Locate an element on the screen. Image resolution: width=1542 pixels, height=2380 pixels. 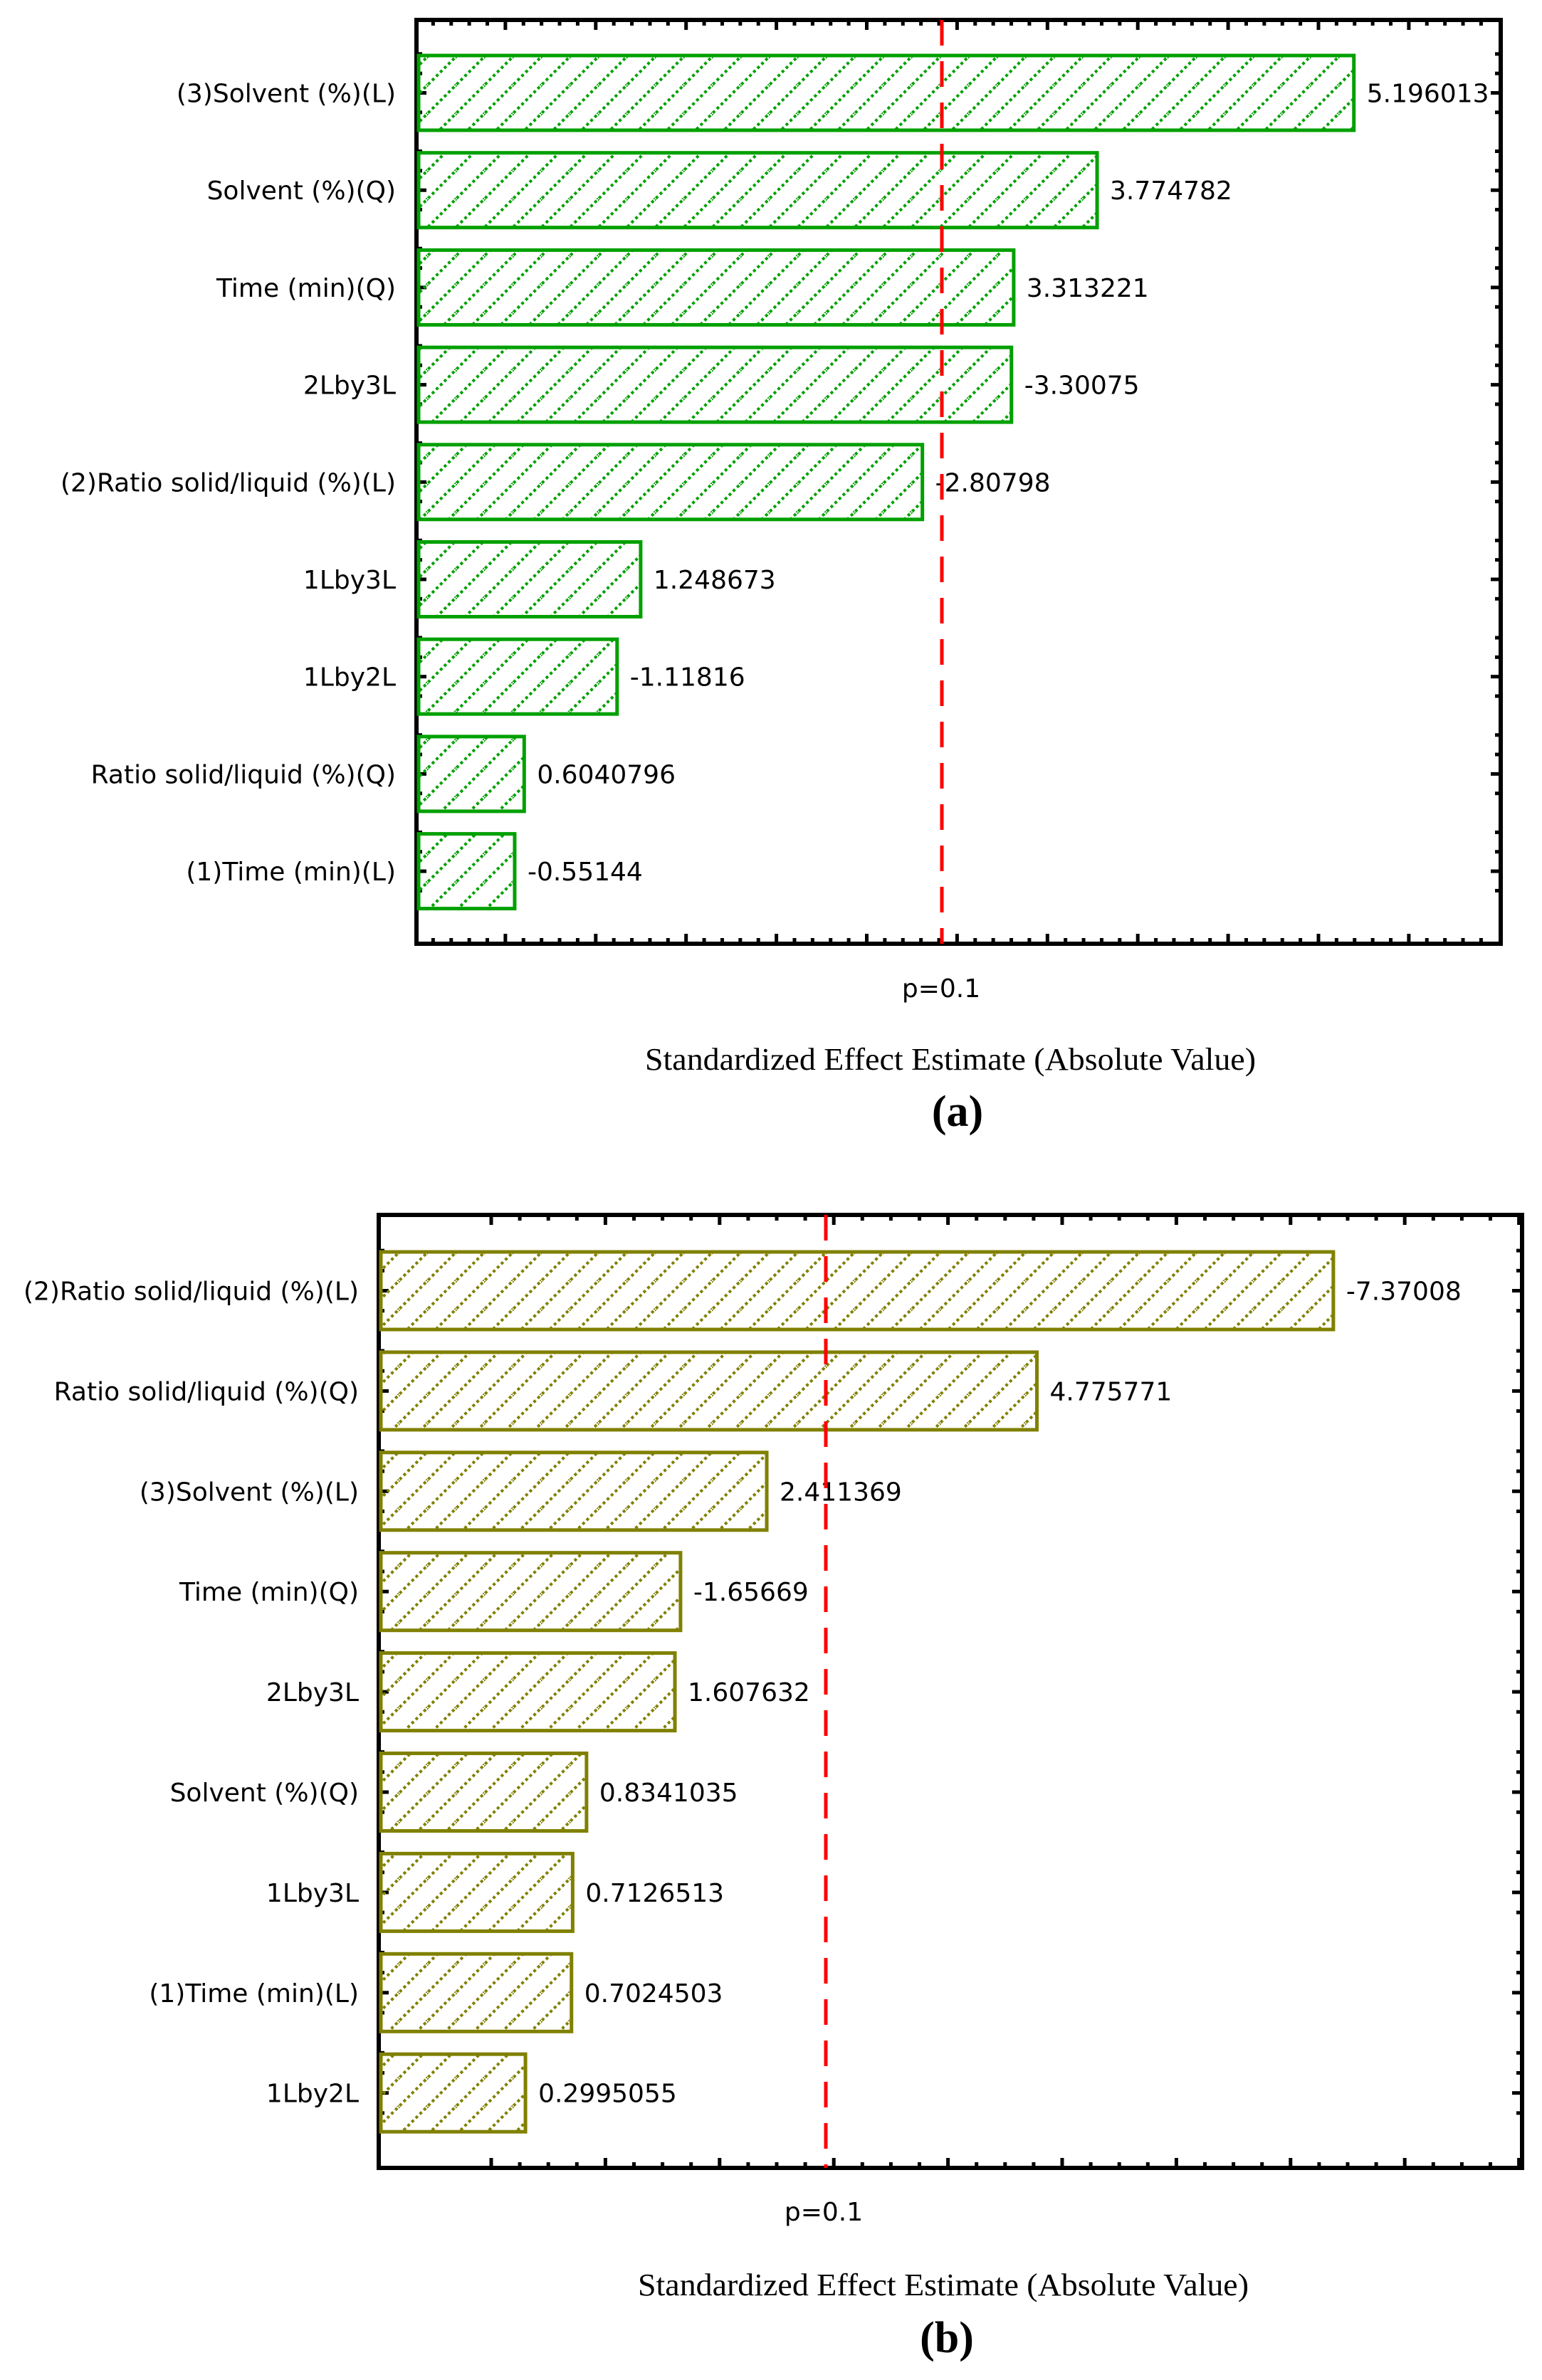
panel-label-a: (a) is located at coordinates (957, 1112).